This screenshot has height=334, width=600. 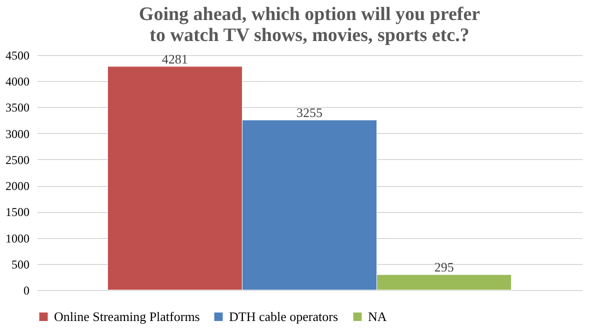 I want to click on y-tick-label: 2000, so click(x=18, y=186).